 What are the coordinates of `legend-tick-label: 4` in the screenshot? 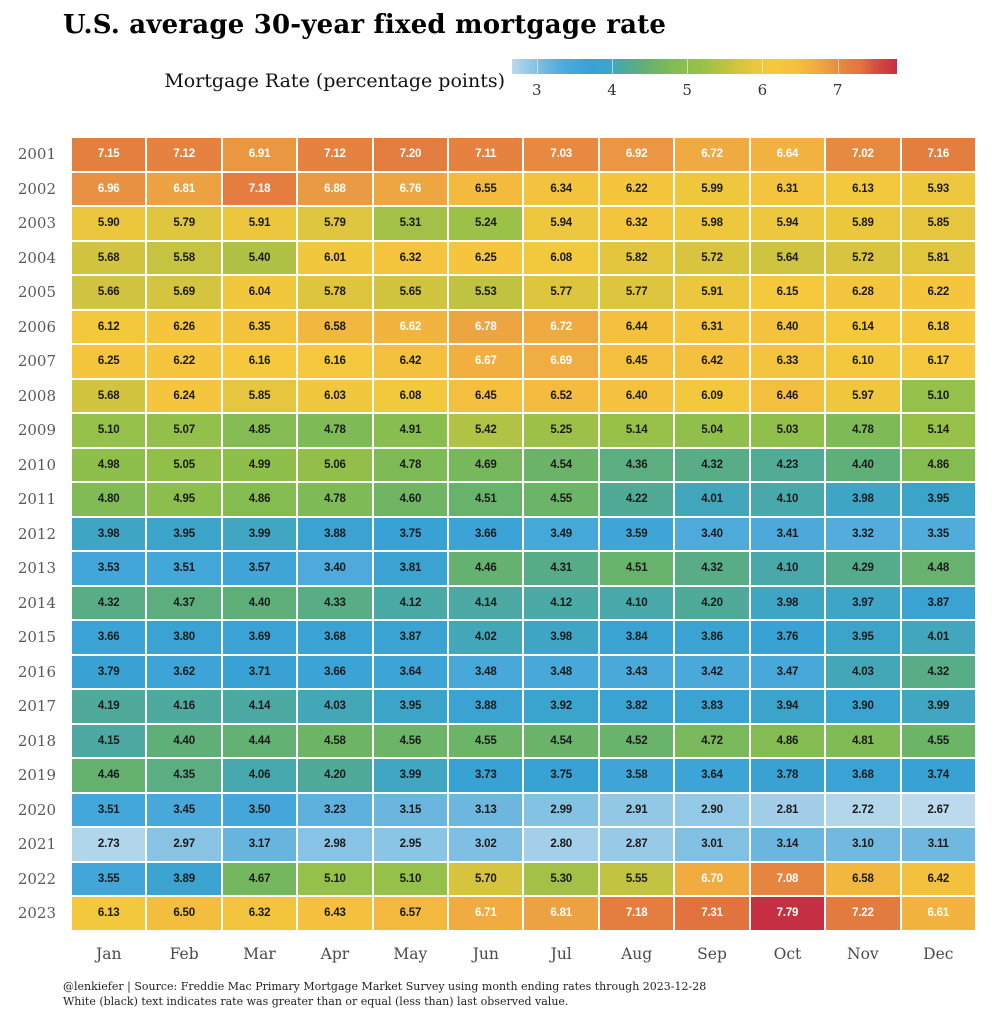 It's located at (612, 90).